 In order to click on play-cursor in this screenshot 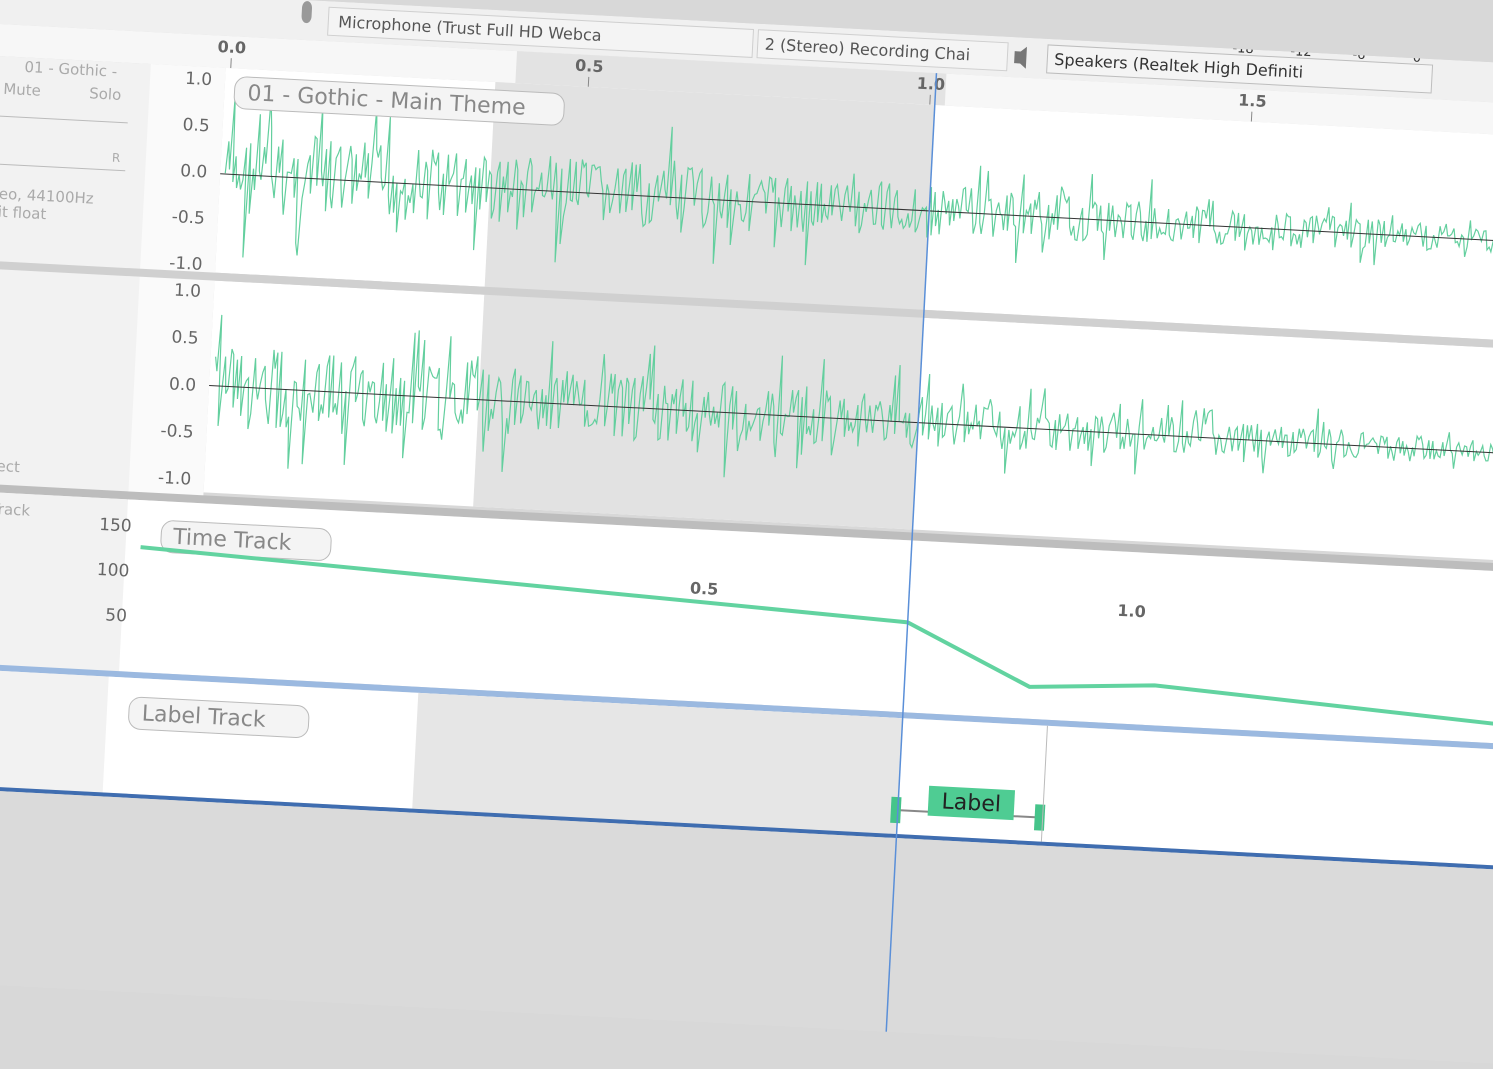, I will do `click(911, 552)`.